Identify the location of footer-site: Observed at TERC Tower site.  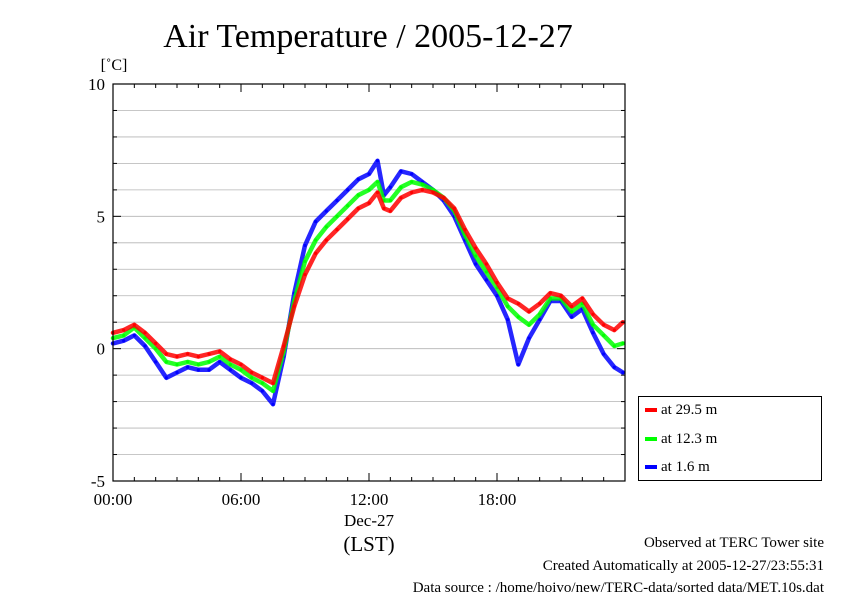
(733, 543).